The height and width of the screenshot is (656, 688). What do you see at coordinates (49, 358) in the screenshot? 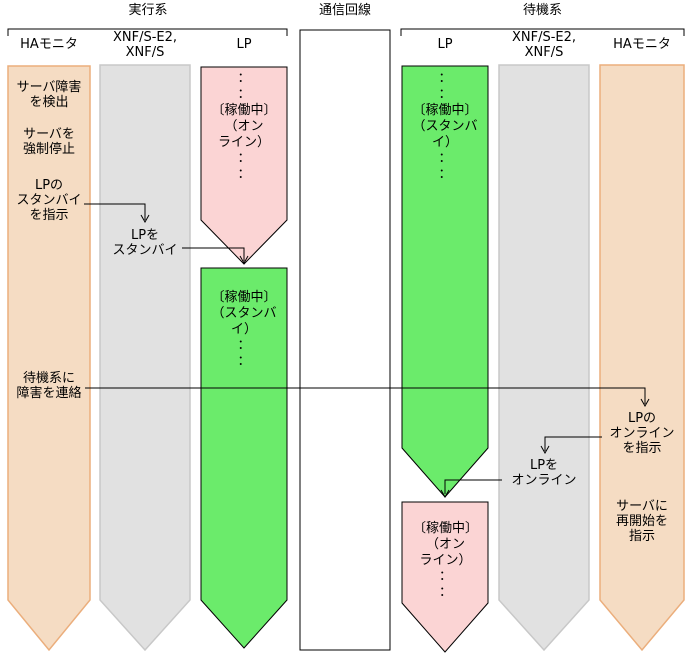
I see `active-ha-monitor-lane-arrow` at bounding box center [49, 358].